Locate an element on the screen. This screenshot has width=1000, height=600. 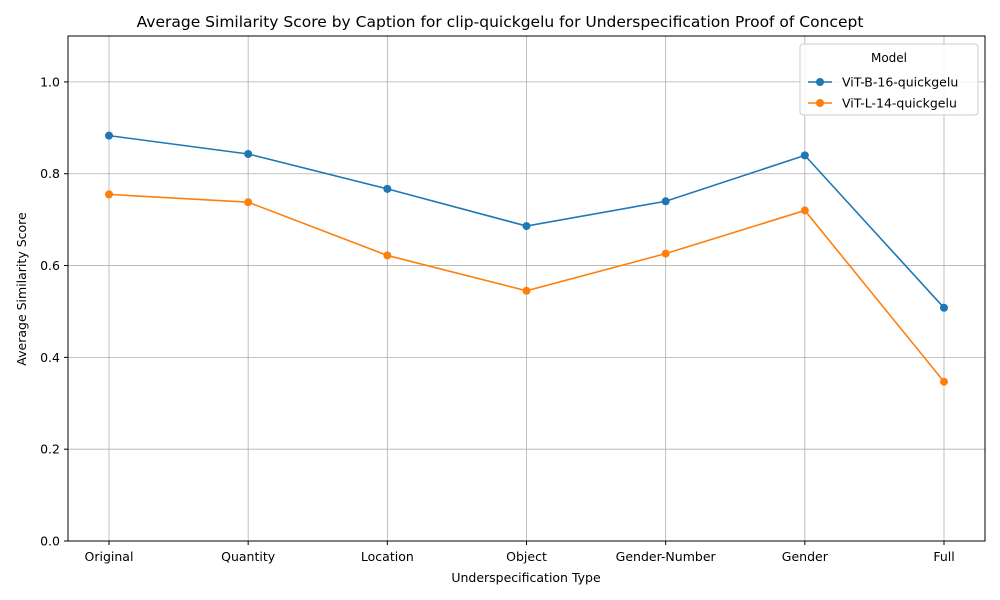
legend-box is located at coordinates (889, 79).